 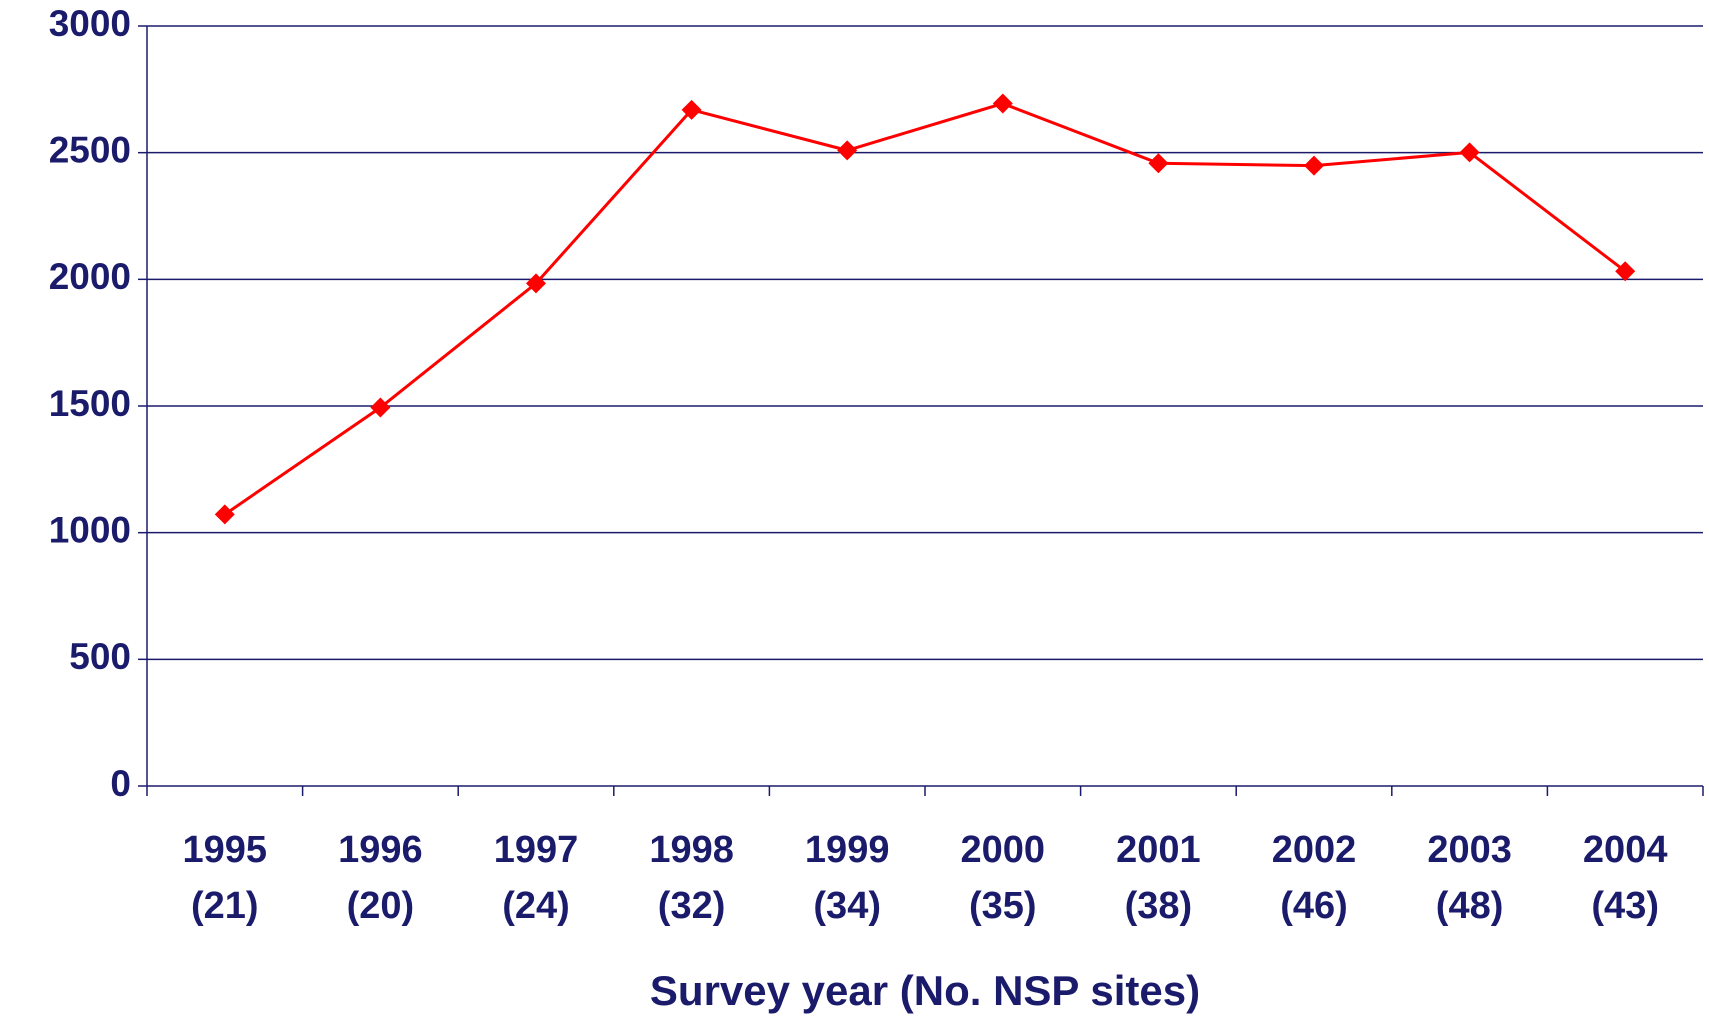 I want to click on x-tick-label: 2000, so click(x=1003, y=850).